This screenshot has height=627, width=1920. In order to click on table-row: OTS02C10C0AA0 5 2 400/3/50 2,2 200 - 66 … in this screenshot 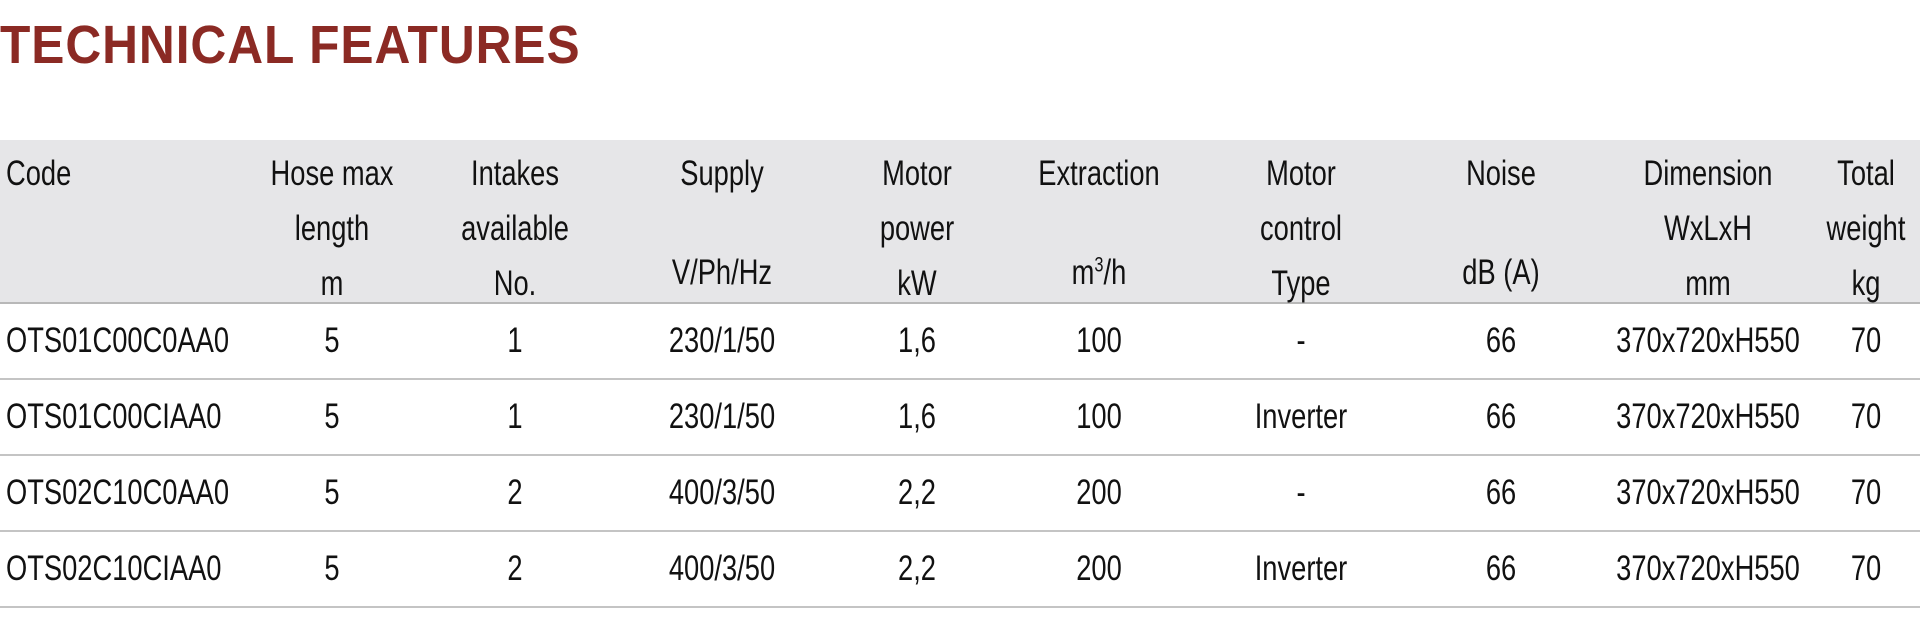, I will do `click(960, 494)`.